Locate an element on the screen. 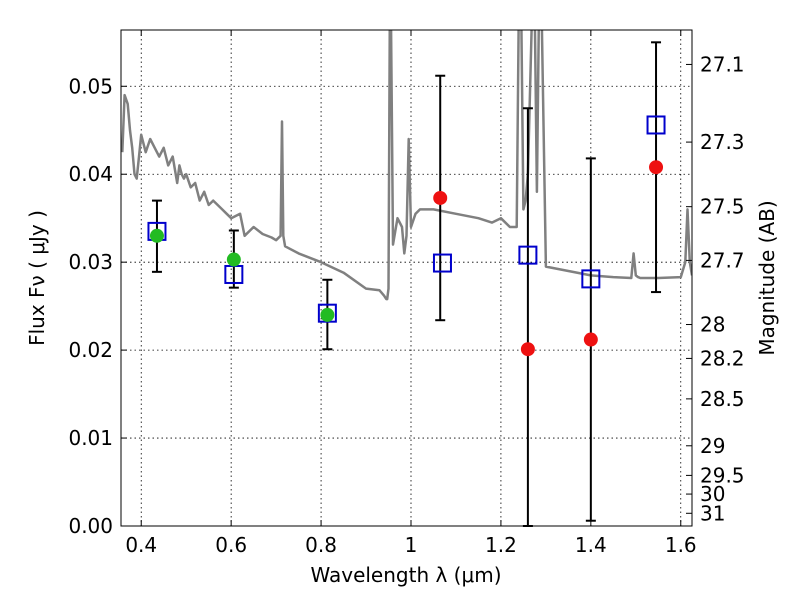 Image resolution: width=800 pixels, height=600 pixels. y-tick-label: 0.01 is located at coordinates (90, 438).